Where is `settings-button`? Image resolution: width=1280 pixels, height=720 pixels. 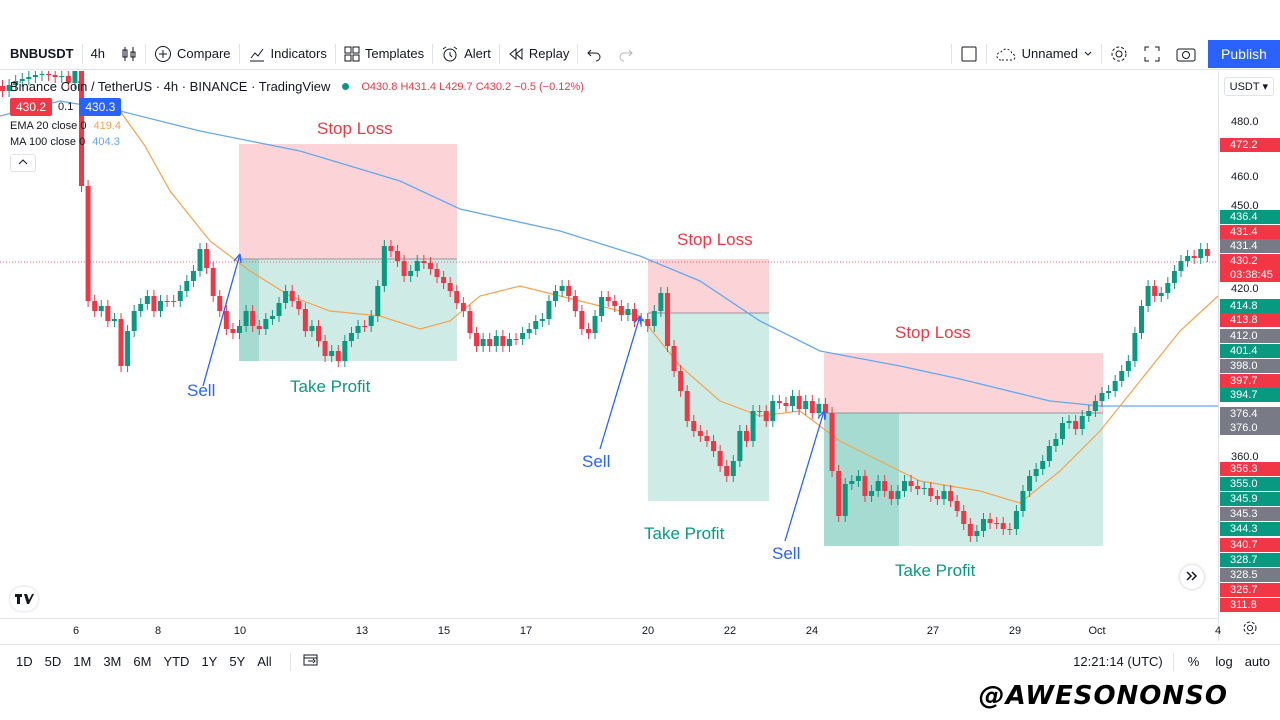 settings-button is located at coordinates (1119, 53).